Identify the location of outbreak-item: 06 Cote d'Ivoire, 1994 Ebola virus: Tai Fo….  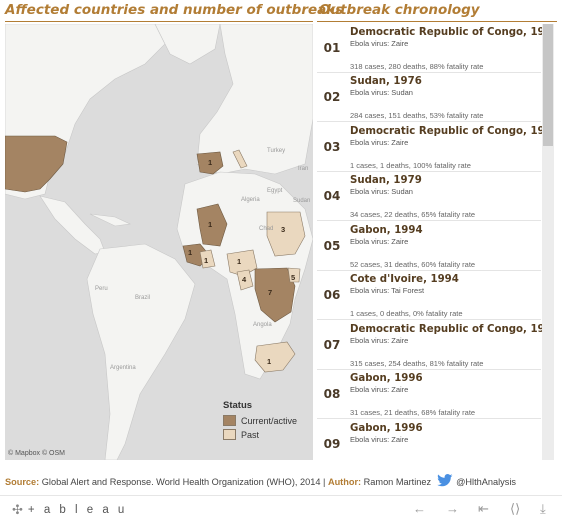
(429, 295).